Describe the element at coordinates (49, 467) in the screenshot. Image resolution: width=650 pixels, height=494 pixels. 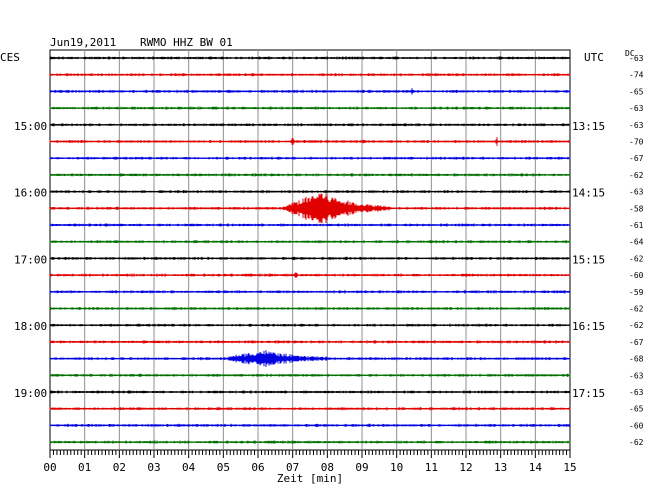
I see `x-tick-label: 00` at that location.